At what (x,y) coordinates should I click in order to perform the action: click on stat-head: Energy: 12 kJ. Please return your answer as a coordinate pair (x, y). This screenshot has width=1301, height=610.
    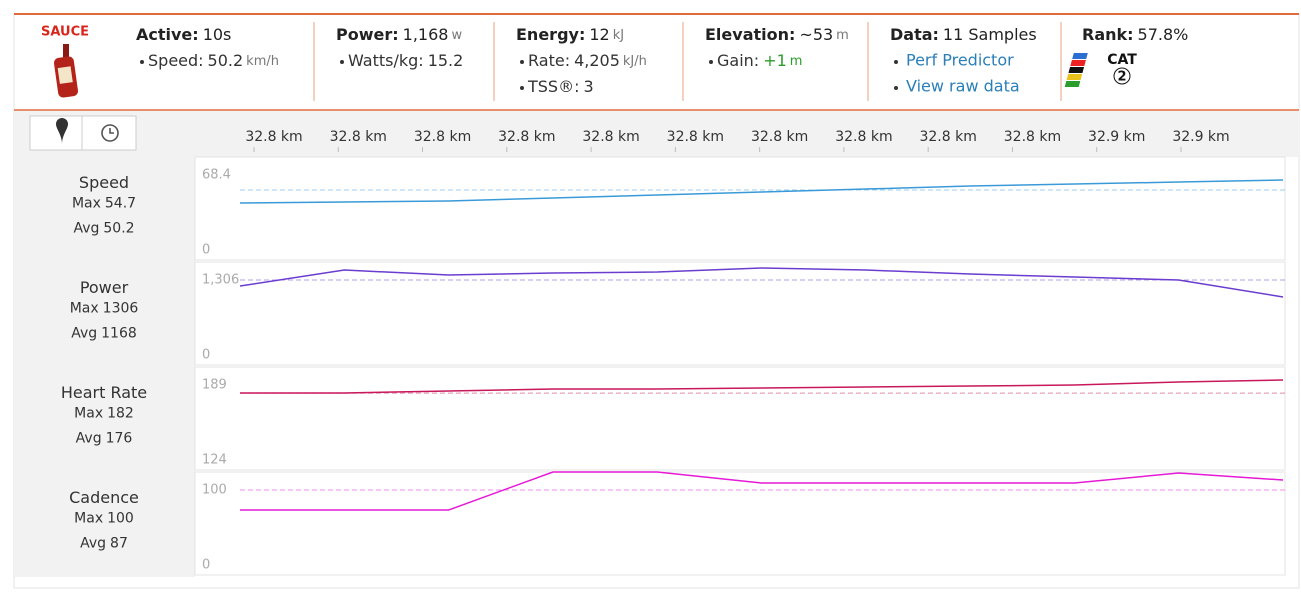
    Looking at the image, I should click on (570, 34).